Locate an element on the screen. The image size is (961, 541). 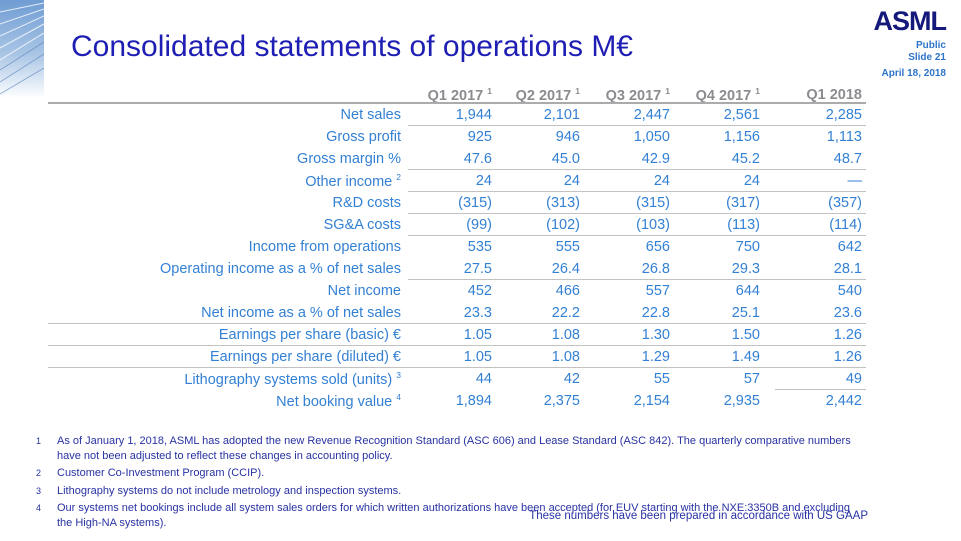
cell-value: (114) is located at coordinates (845, 225).